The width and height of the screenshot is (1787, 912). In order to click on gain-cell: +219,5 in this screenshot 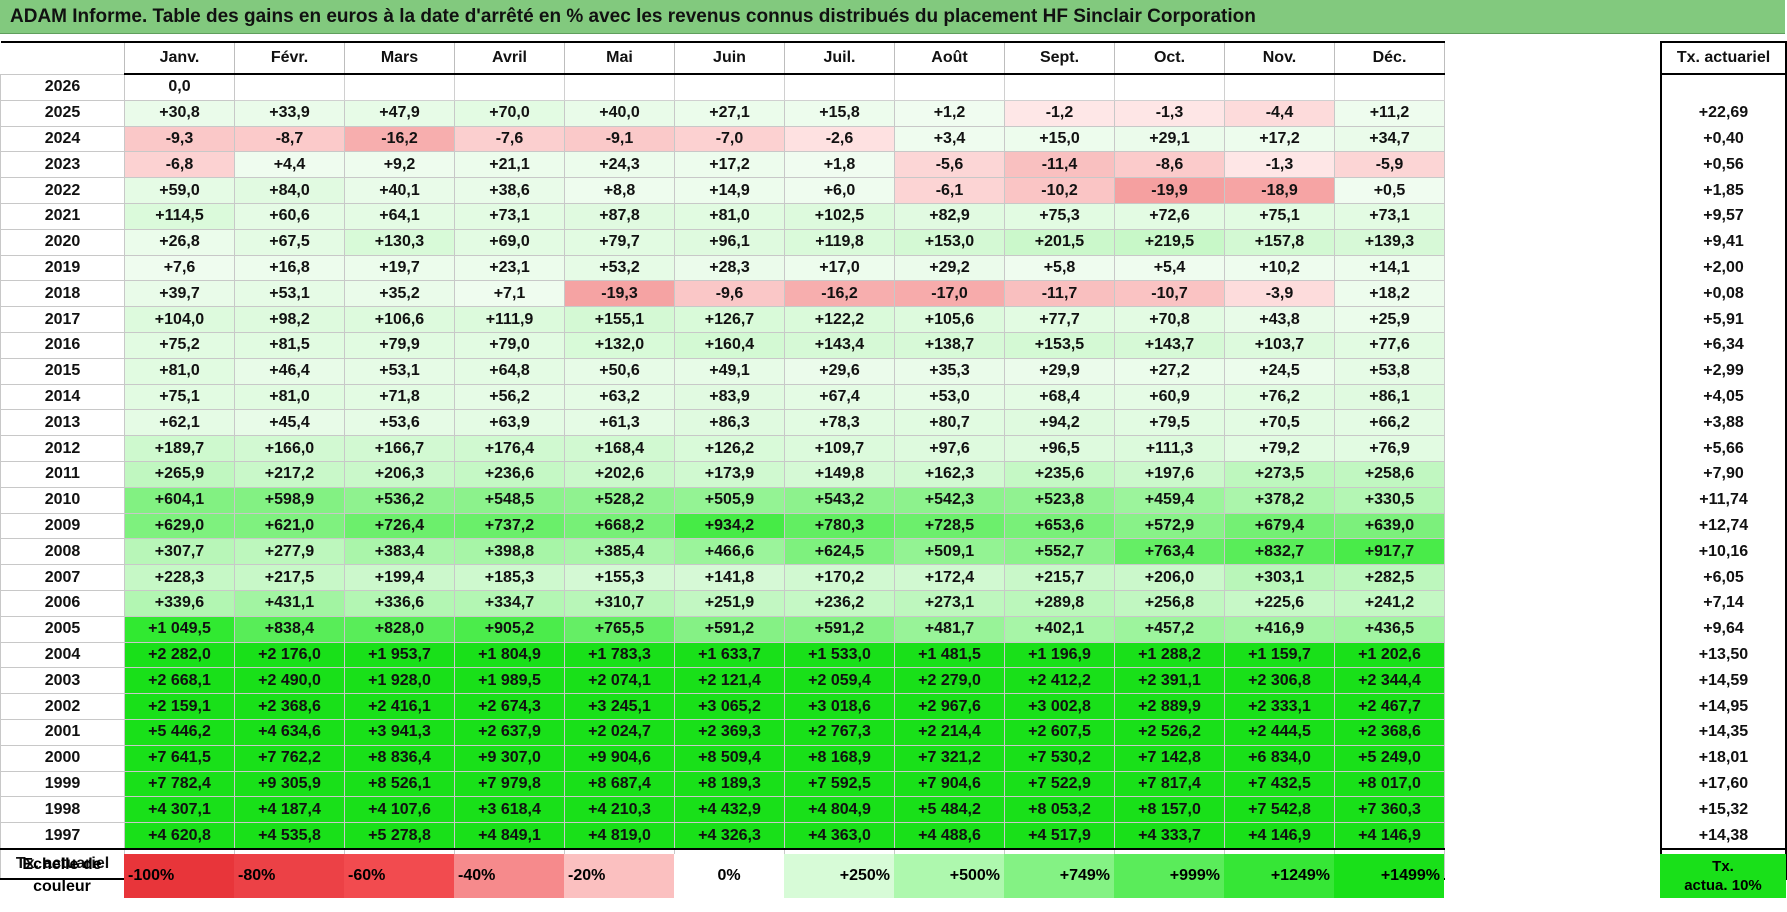, I will do `click(1169, 242)`.